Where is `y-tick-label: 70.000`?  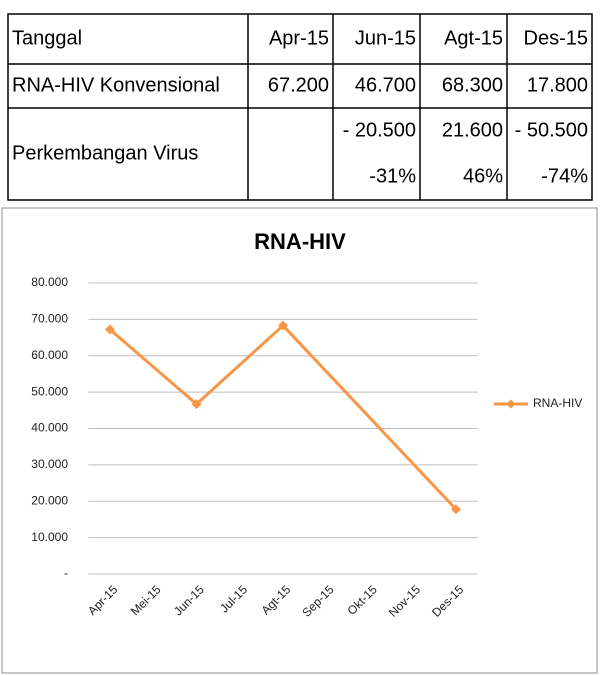
y-tick-label: 70.000 is located at coordinates (49, 319).